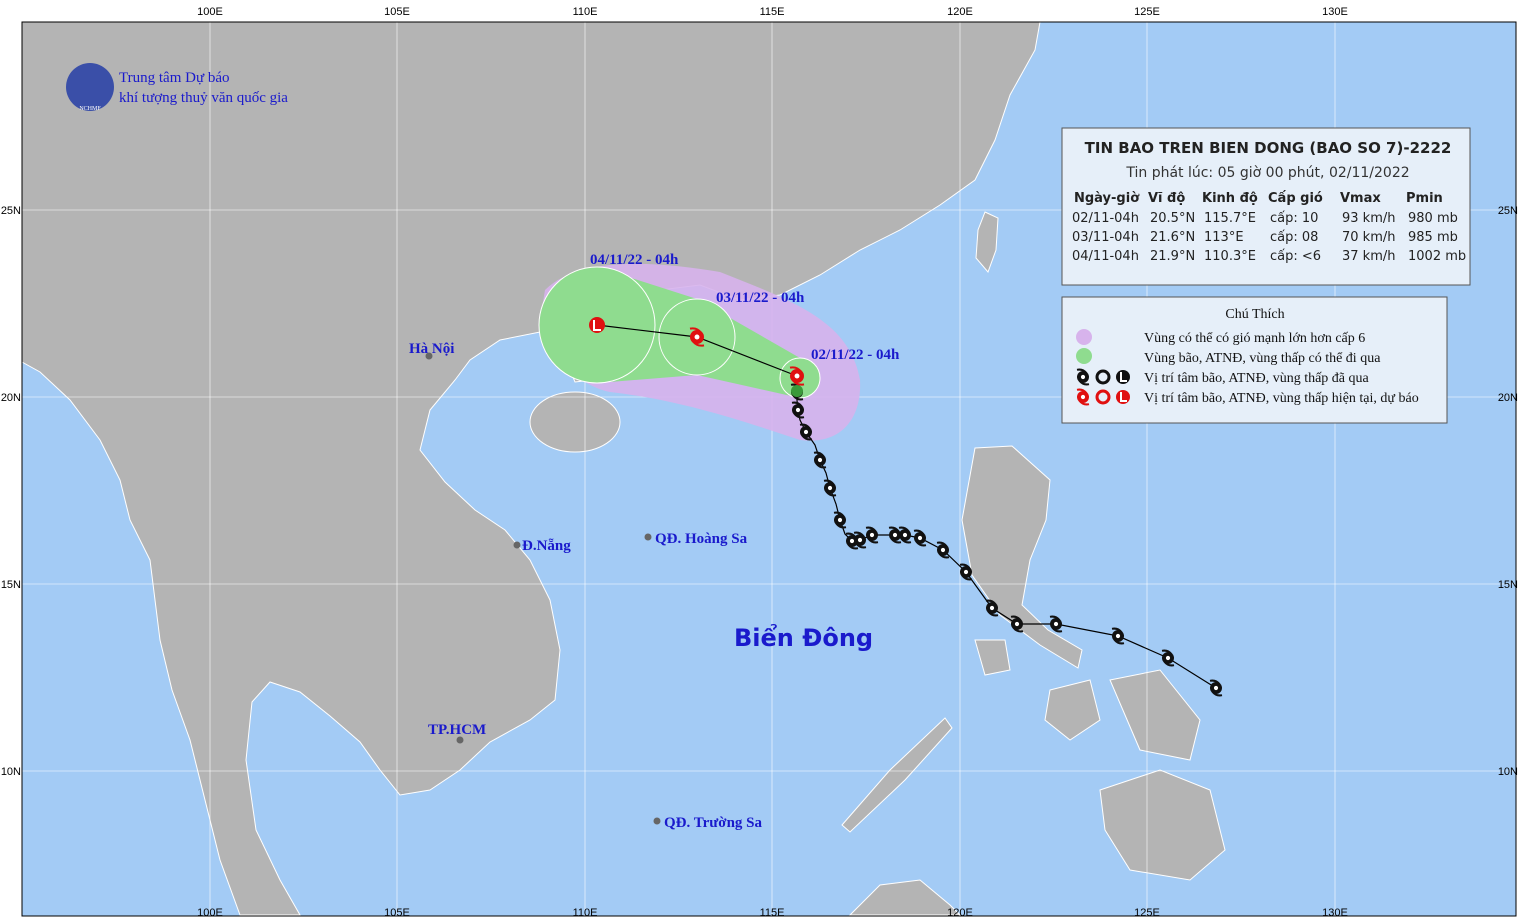  Describe the element at coordinates (1335, 12) in the screenshot. I see `lon-label: 130E` at that location.